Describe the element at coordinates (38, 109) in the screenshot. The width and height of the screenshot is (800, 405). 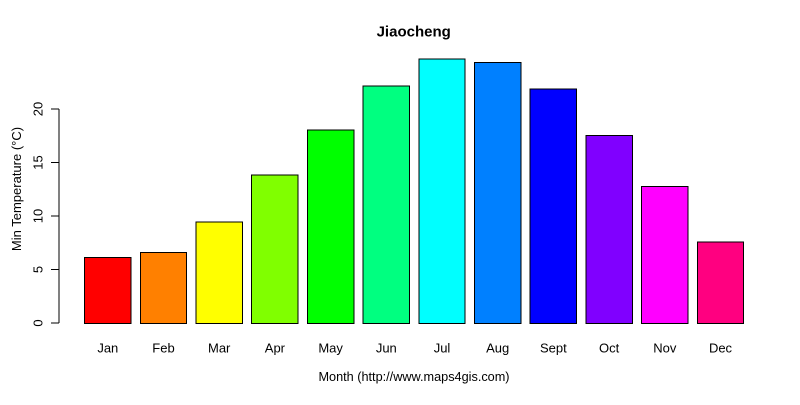
I see `svg-text: 20` at that location.